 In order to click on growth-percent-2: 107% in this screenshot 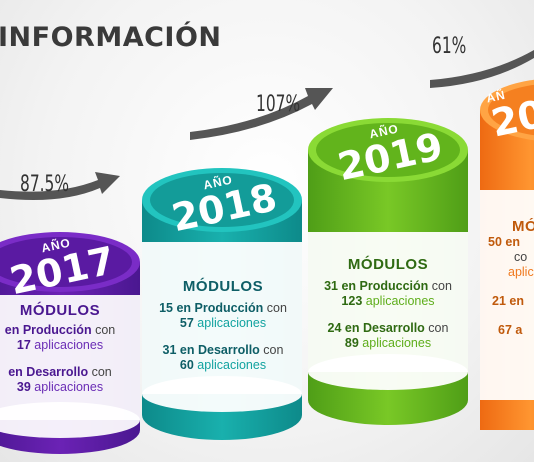, I will do `click(278, 104)`.